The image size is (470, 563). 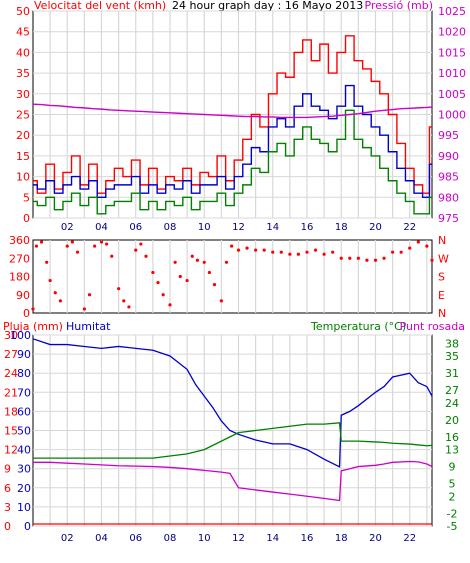 I want to click on wind-x-tick-label: 22, so click(x=409, y=227).